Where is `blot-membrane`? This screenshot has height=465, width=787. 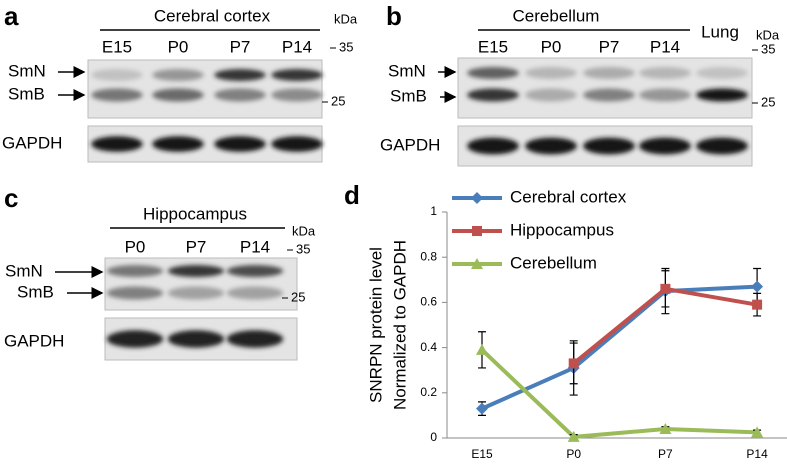
blot-membrane is located at coordinates (605, 88).